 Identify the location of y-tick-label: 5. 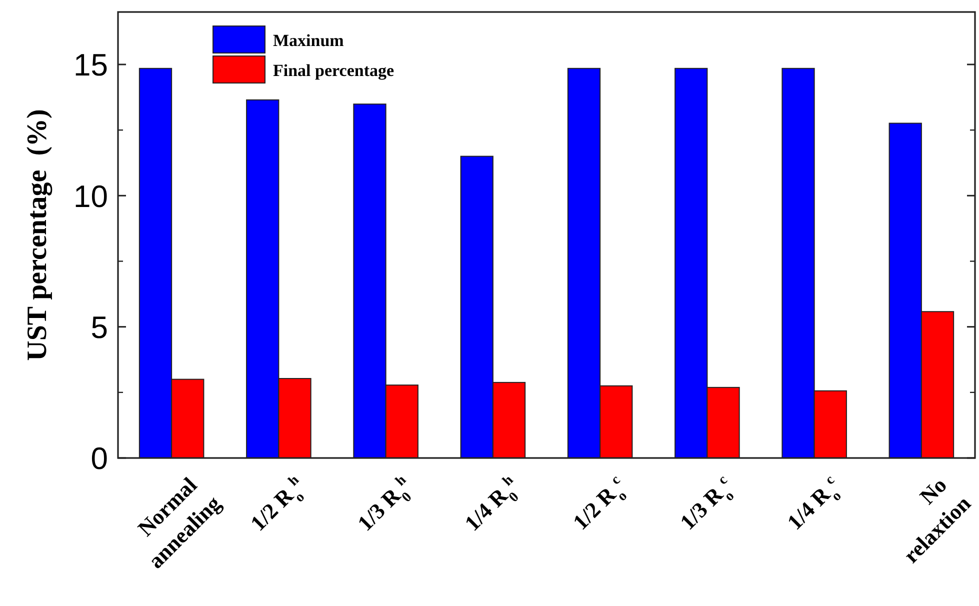
(99, 327).